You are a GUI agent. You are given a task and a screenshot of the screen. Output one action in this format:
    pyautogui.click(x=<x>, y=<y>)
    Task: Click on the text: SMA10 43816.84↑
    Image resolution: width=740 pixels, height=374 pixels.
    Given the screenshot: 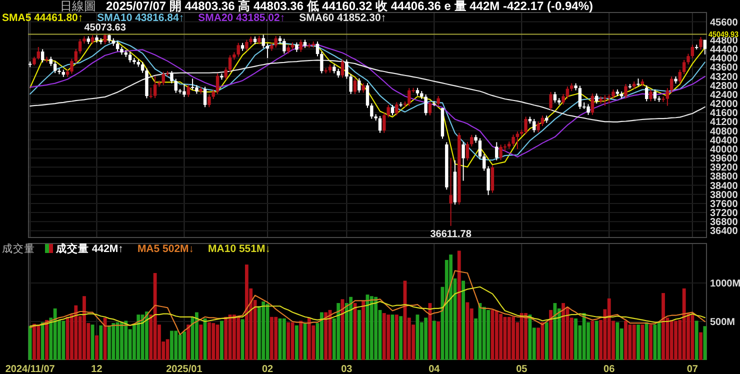 What is the action you would take?
    pyautogui.click(x=140, y=18)
    